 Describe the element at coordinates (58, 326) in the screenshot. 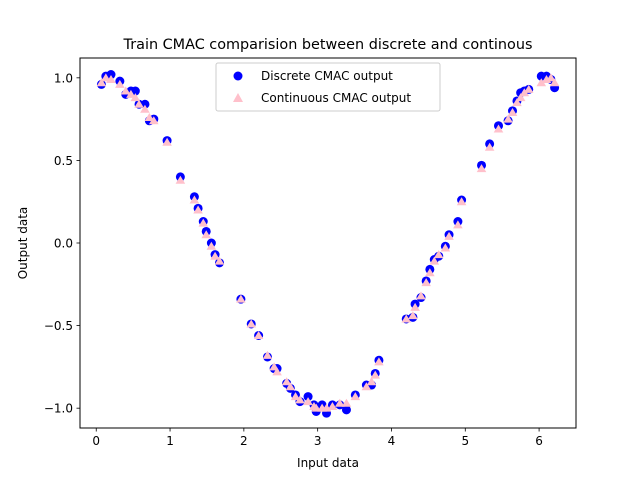

I see `y-tick-label: −0.5` at that location.